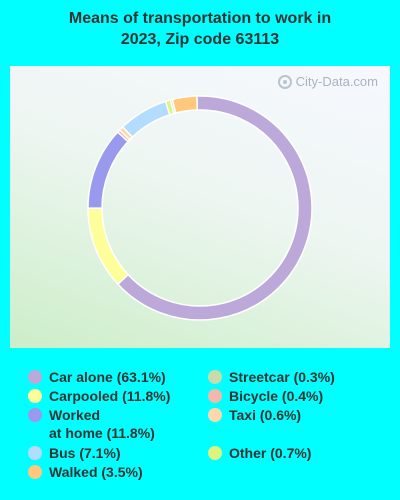  Describe the element at coordinates (108, 246) in the screenshot. I see `donut-slice-carpooled` at that location.